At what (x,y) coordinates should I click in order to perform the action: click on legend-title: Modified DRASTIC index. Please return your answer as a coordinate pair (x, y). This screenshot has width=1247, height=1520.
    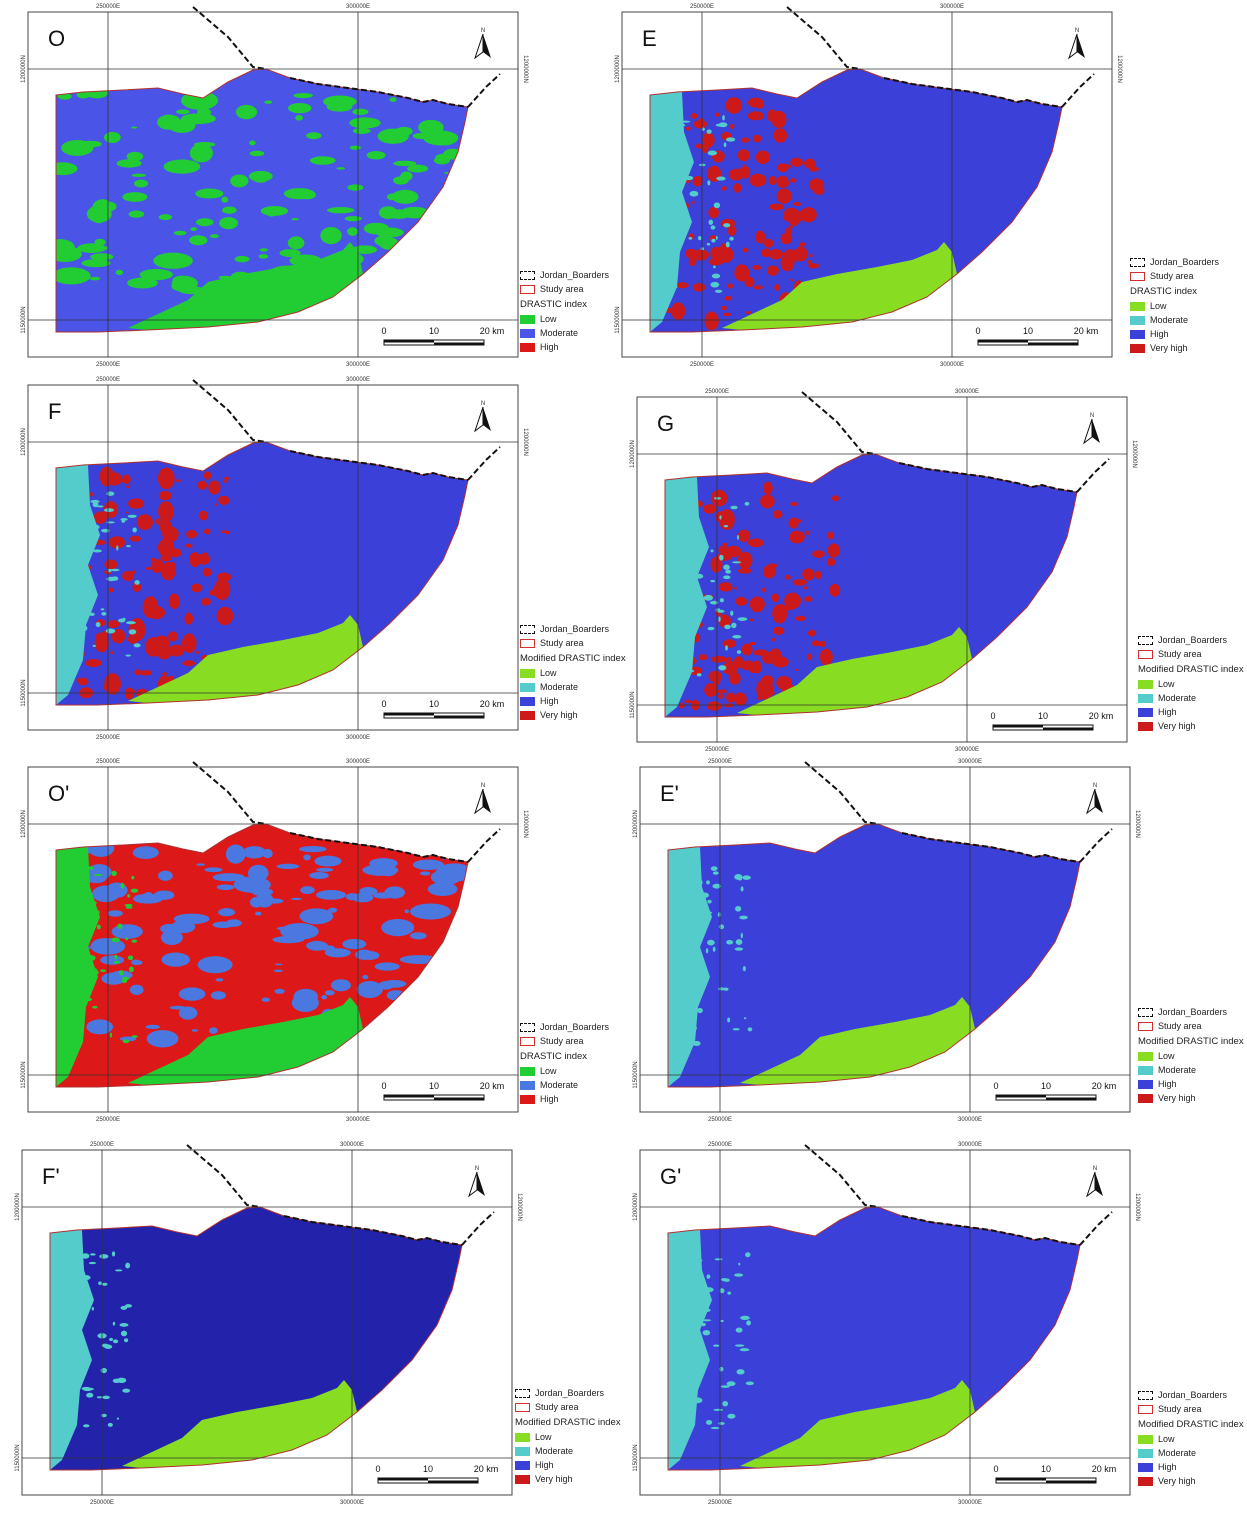
    Looking at the image, I should click on (568, 1422).